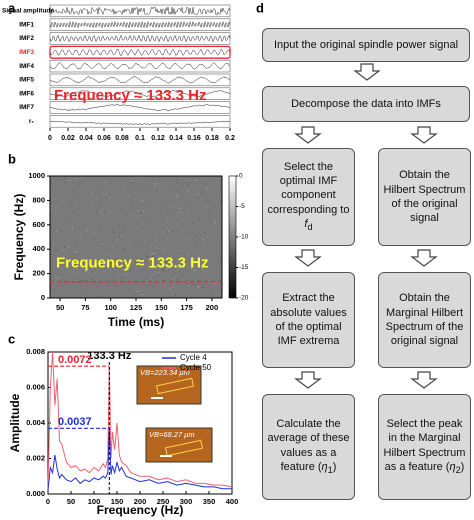  Describe the element at coordinates (136, 237) in the screenshot. I see `spectrogram` at that location.